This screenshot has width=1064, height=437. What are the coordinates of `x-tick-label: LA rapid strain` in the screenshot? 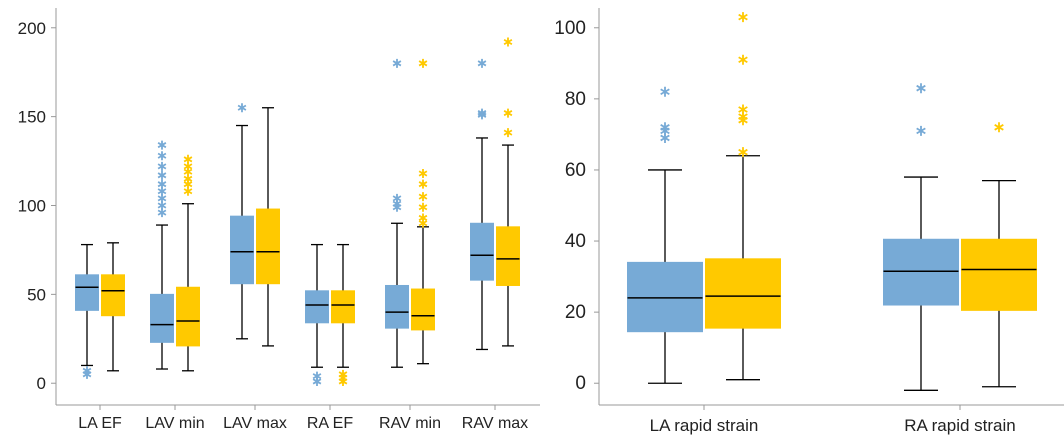 It's located at (704, 425).